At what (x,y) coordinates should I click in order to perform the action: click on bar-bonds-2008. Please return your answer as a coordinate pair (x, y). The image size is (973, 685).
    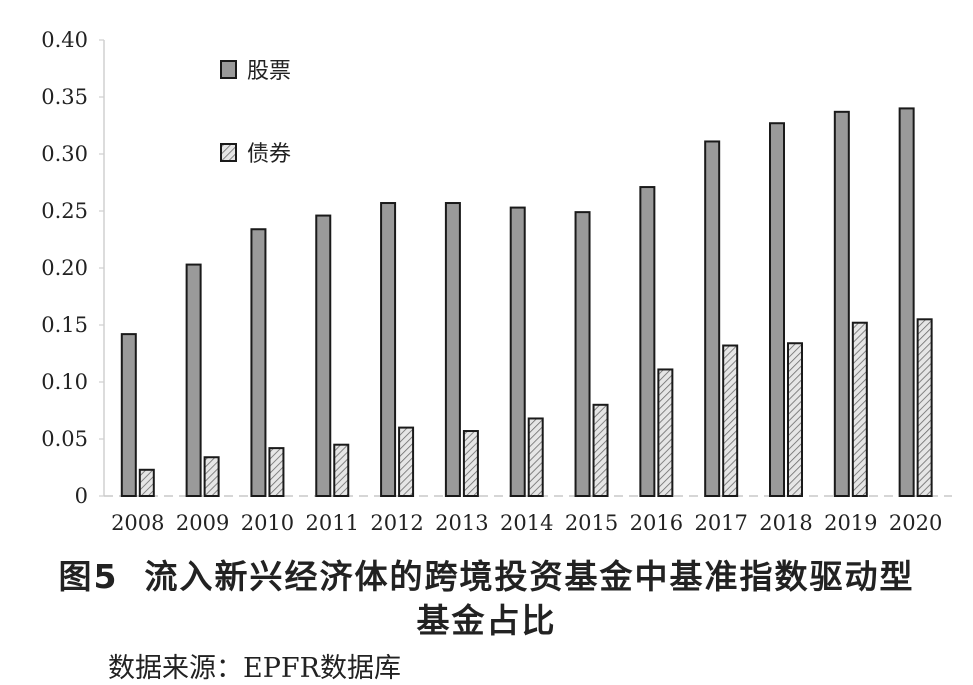
    Looking at the image, I should click on (146, 482).